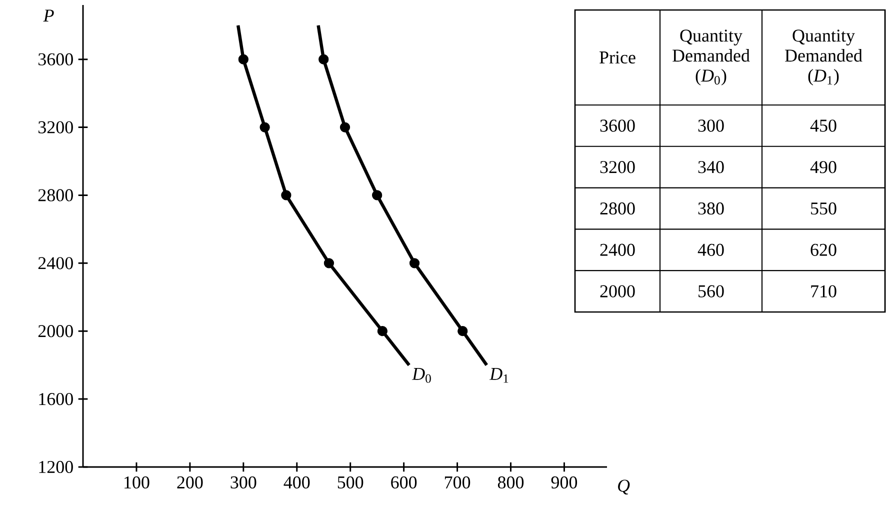  Describe the element at coordinates (711, 291) in the screenshot. I see `text: 560` at that location.